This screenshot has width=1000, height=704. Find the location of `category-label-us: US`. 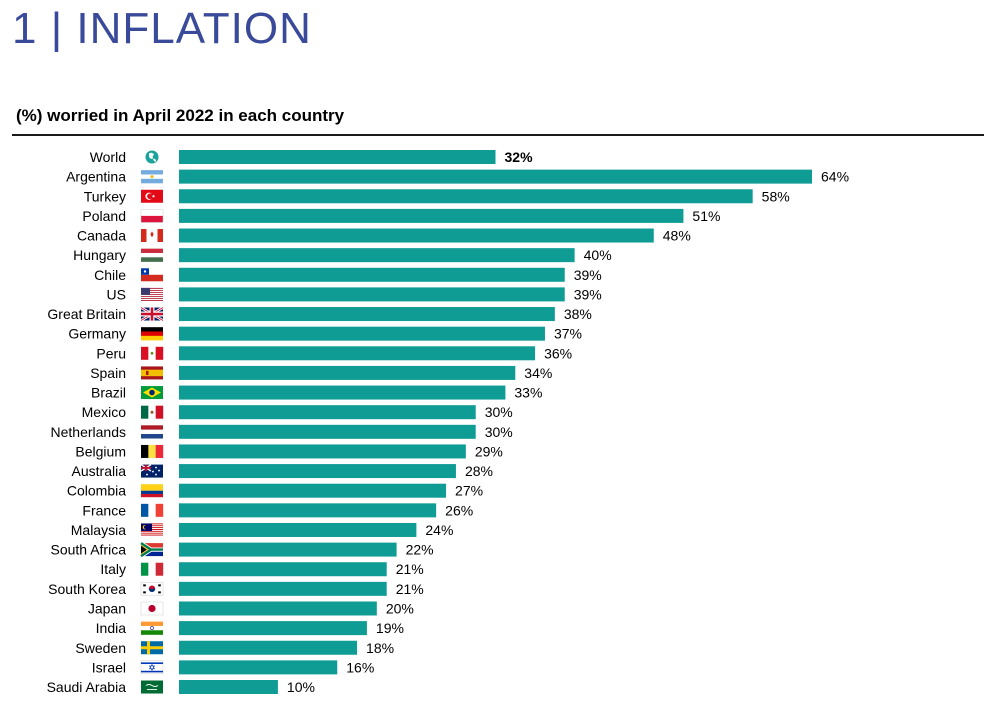

category-label-us: US is located at coordinates (116, 294).